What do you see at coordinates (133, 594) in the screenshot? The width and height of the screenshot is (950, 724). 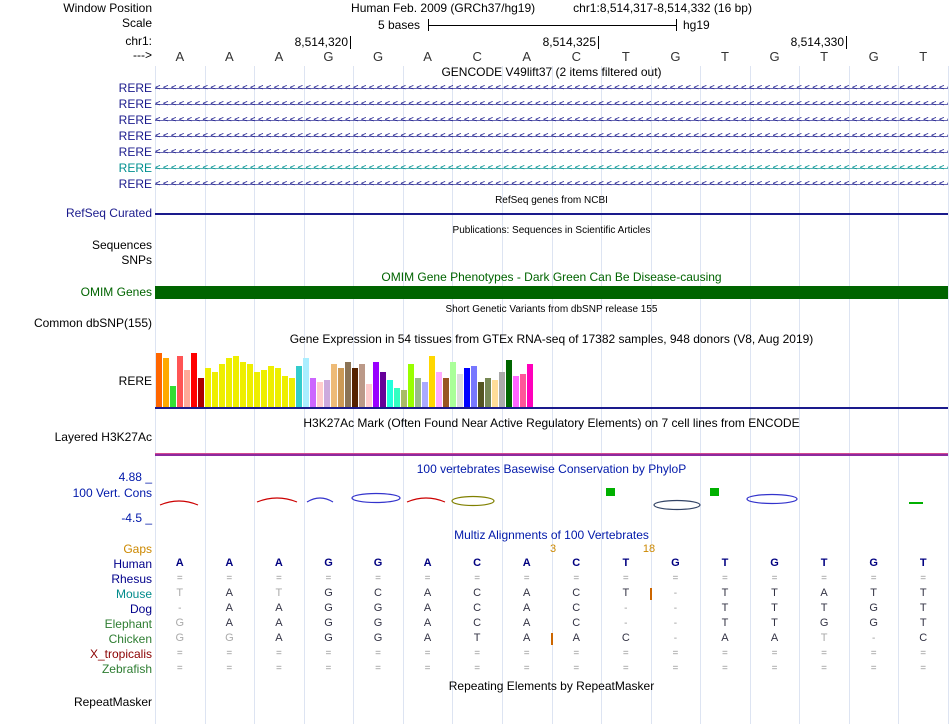 I see `species-label-mouse: Mouse` at bounding box center [133, 594].